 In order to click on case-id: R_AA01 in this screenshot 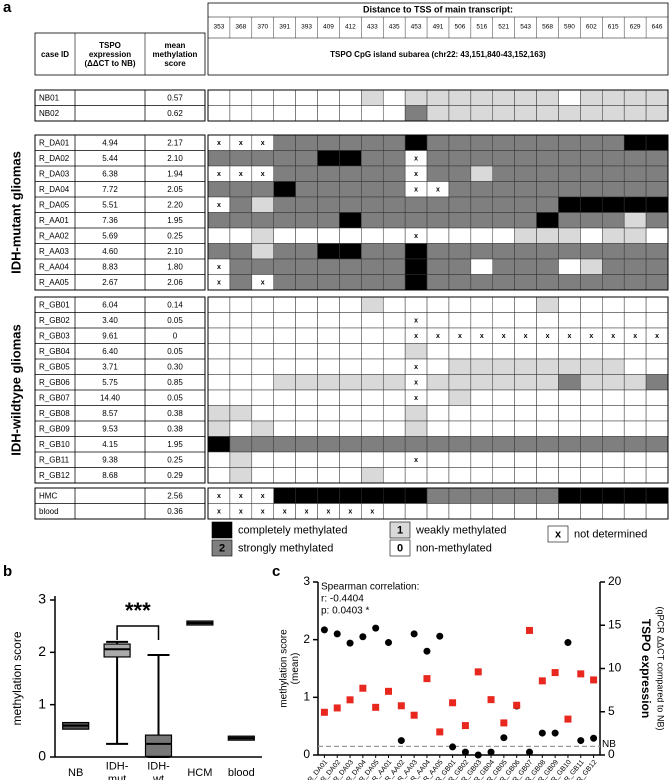, I will do `click(54, 220)`.